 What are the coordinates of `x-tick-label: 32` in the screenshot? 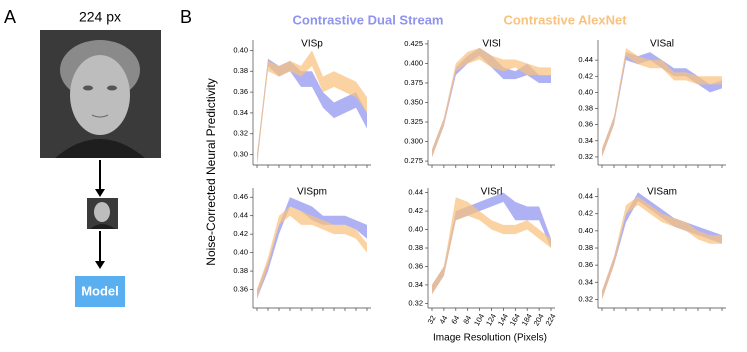 It's located at (432, 320).